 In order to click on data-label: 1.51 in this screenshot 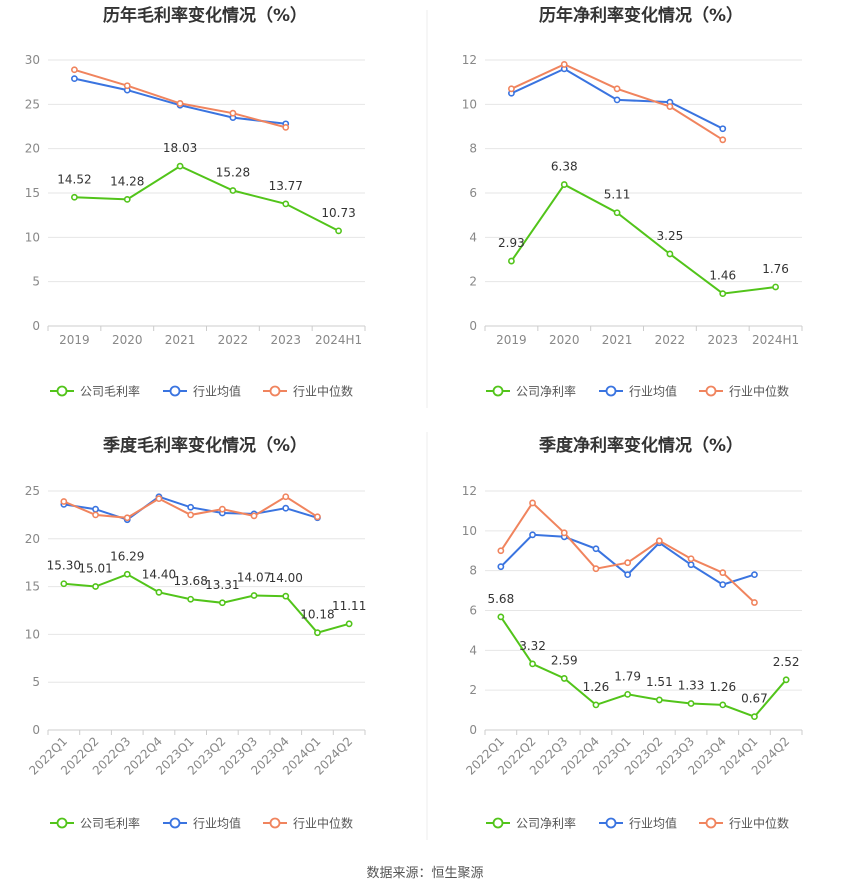, I will do `click(659, 682)`.